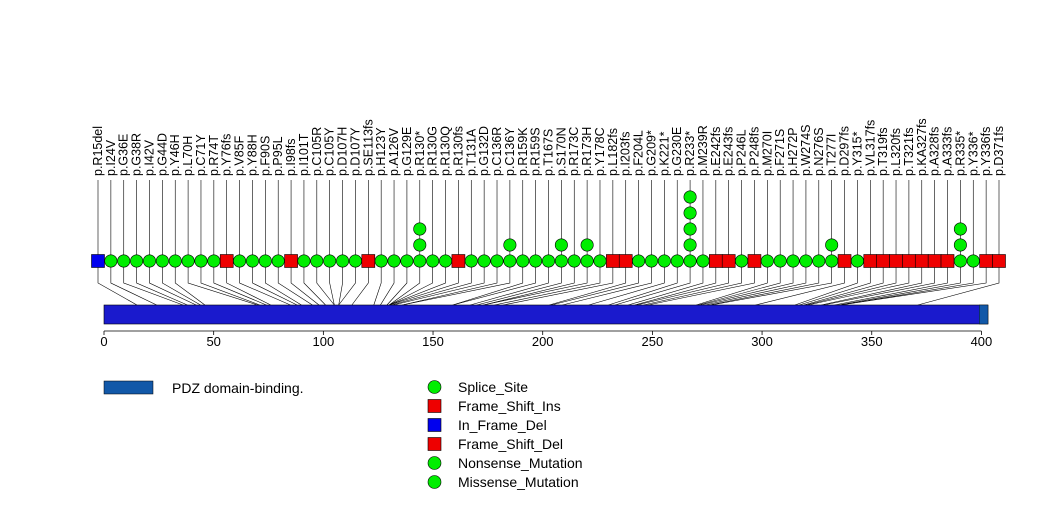 This screenshot has height=524, width=1047. I want to click on mutation-label-2: p.G36E, so click(124, 155).